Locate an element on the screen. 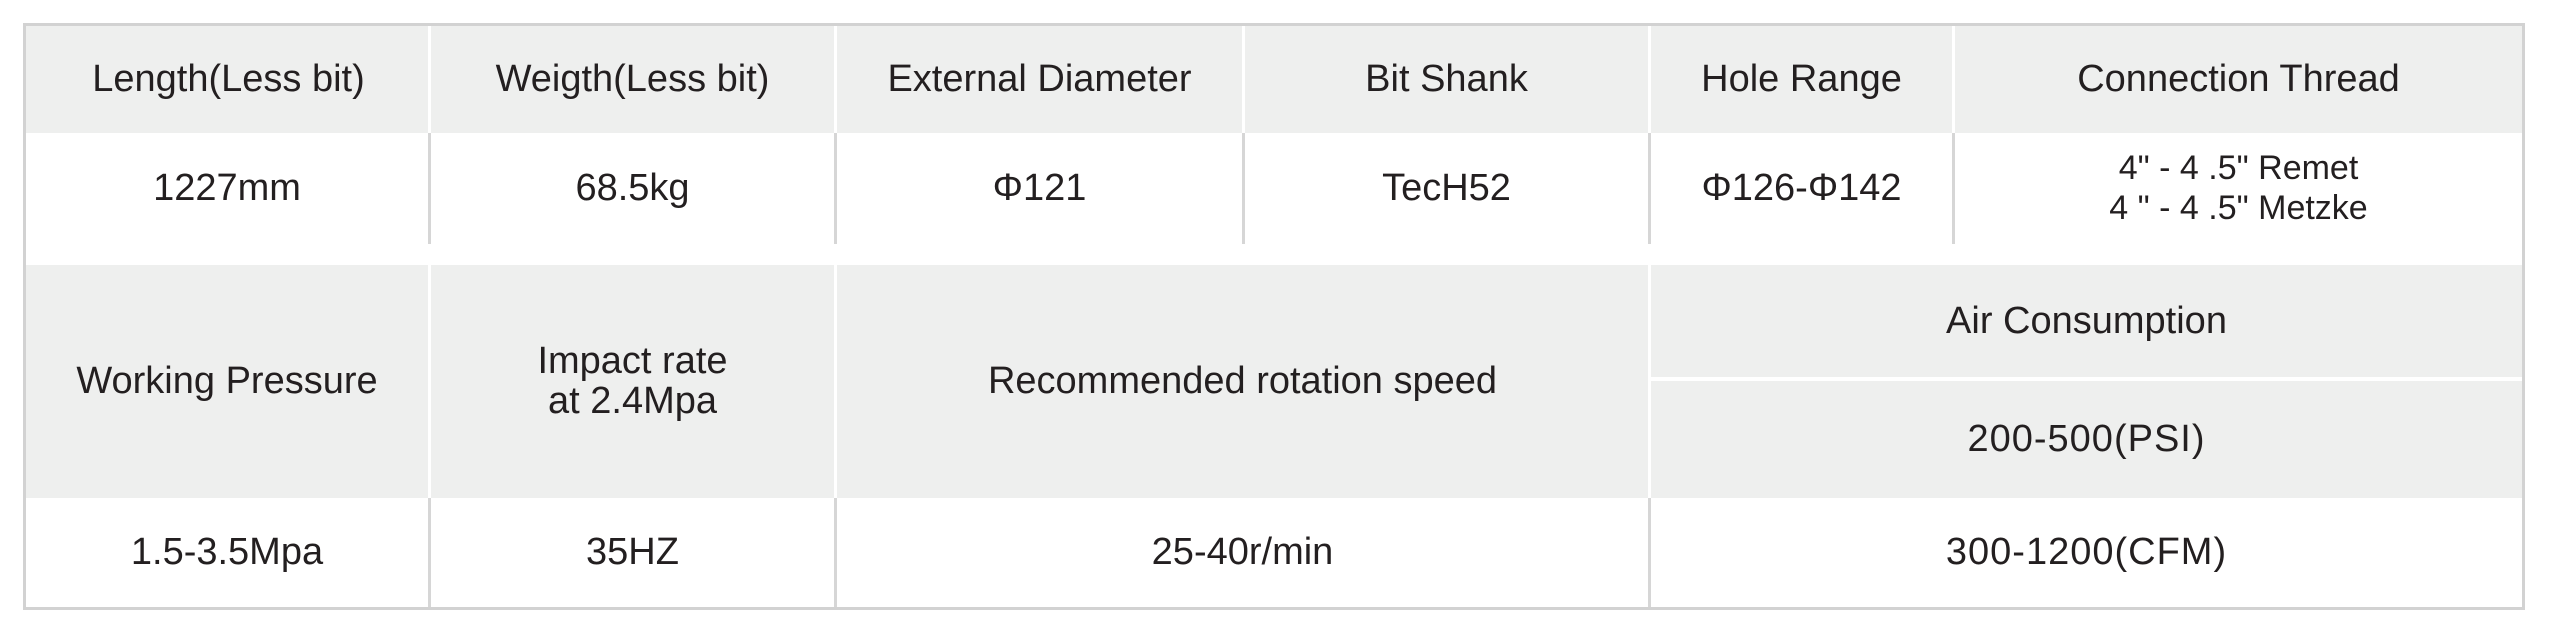 This screenshot has height=627, width=2553. header-weight: Weigth(Less bit) is located at coordinates (631, 79).